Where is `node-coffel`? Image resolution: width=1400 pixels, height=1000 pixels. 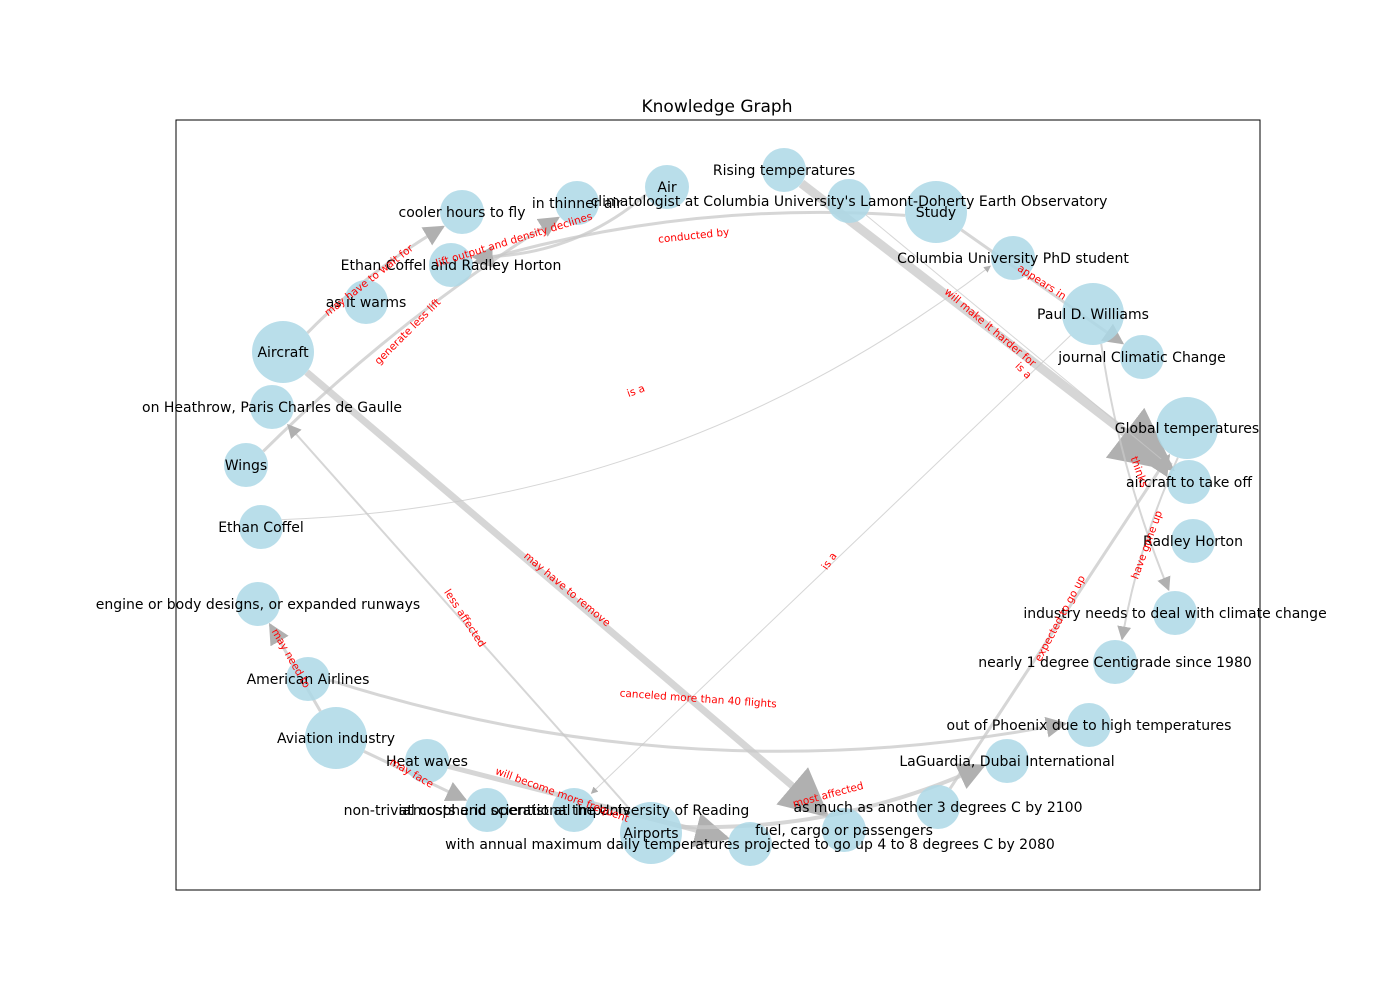
node-coffel is located at coordinates (261, 527).